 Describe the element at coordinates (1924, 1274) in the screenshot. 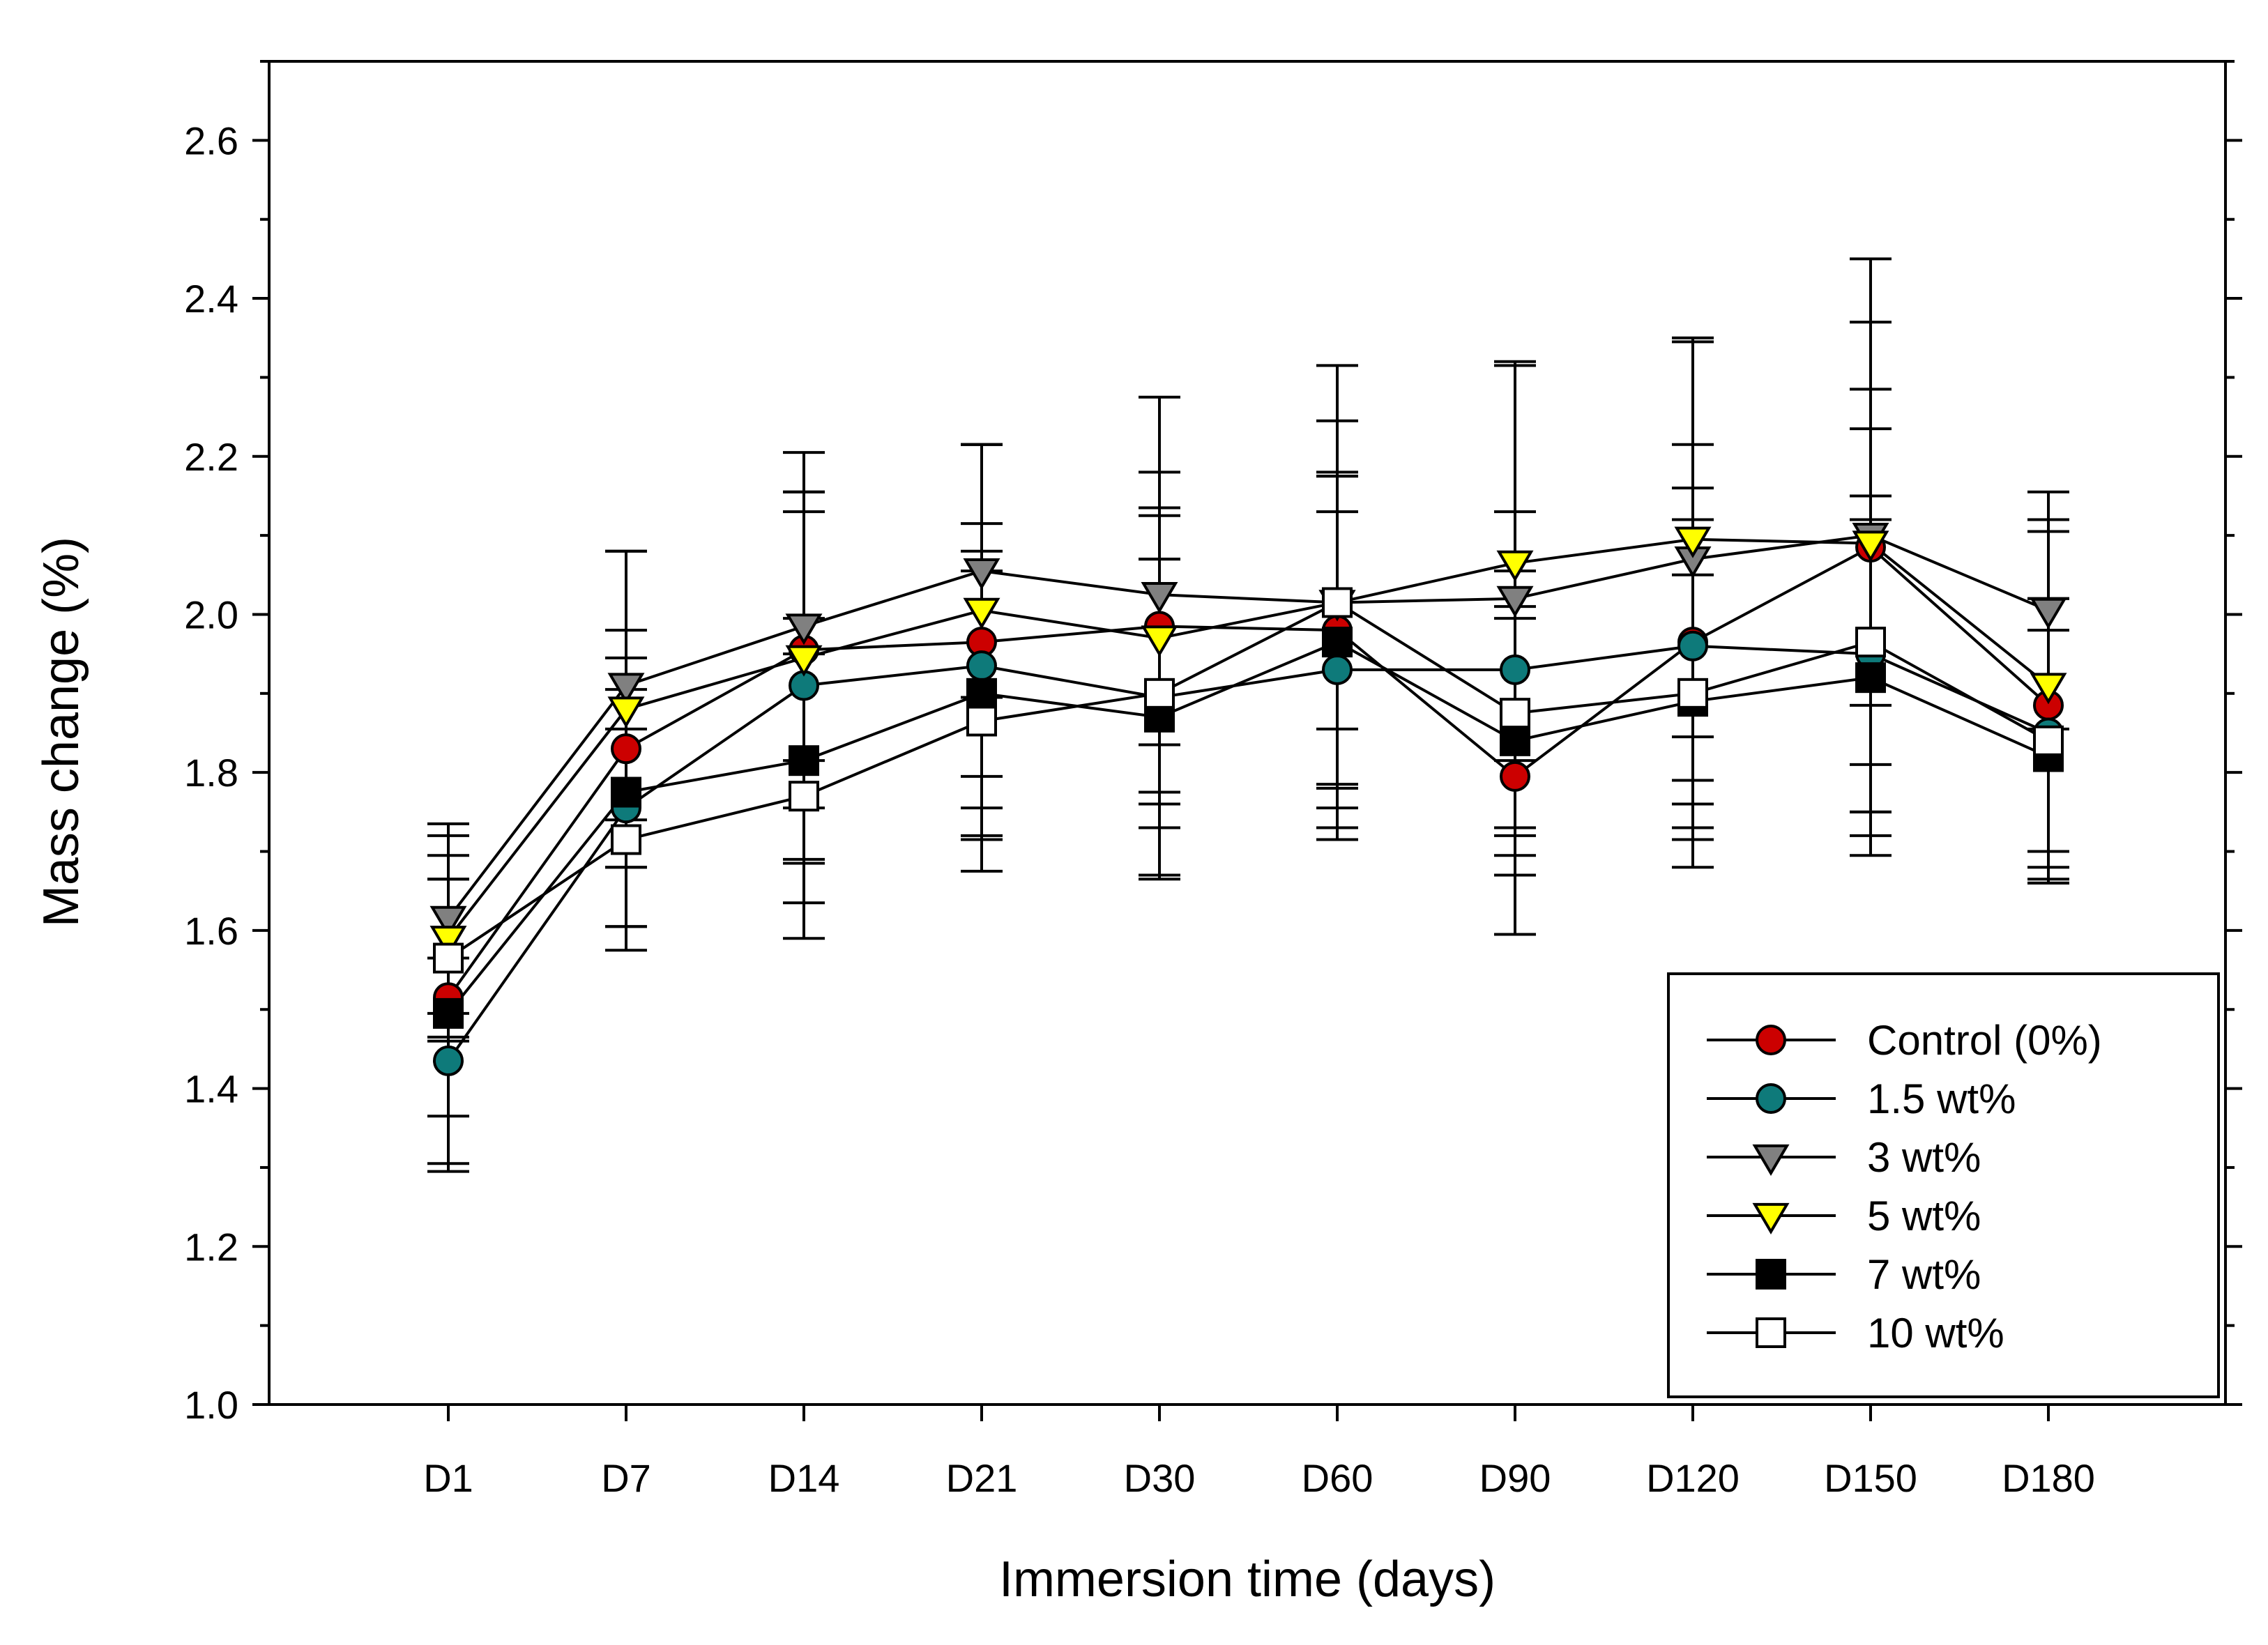

I see `legend-label: 7 wt%` at that location.